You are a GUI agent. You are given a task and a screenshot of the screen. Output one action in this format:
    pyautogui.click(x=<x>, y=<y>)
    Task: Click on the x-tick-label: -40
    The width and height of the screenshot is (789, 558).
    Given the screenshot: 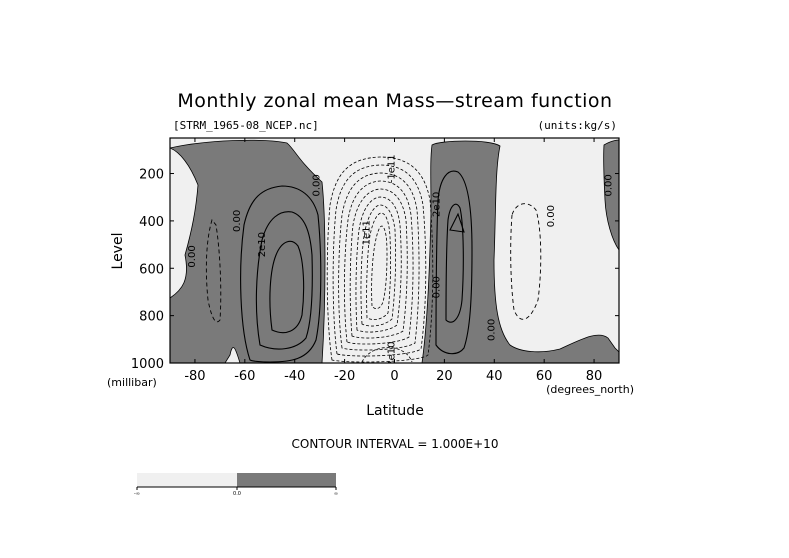 What is the action you would take?
    pyautogui.click(x=294, y=376)
    